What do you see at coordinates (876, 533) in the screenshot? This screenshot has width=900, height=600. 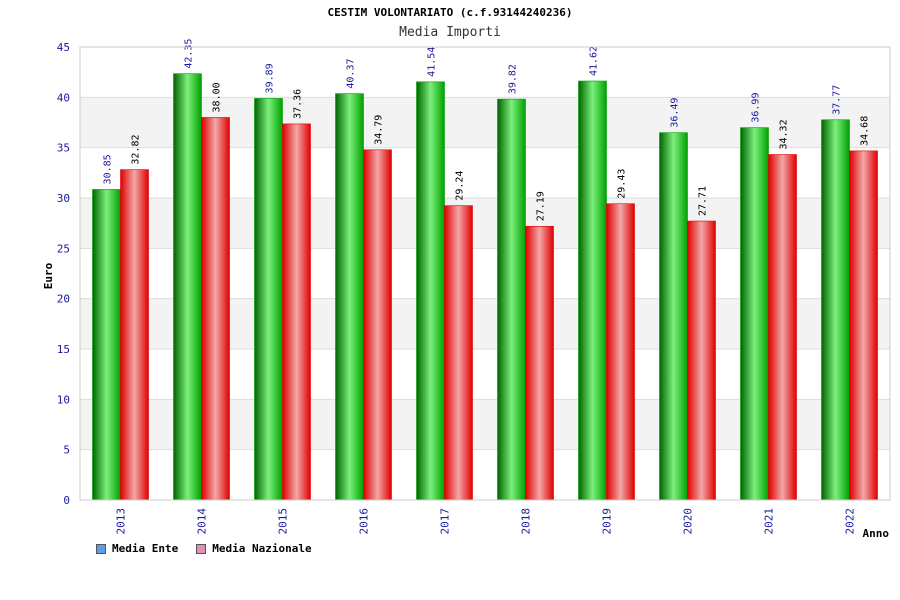 I see `x-axis-title: Anno` at bounding box center [876, 533].